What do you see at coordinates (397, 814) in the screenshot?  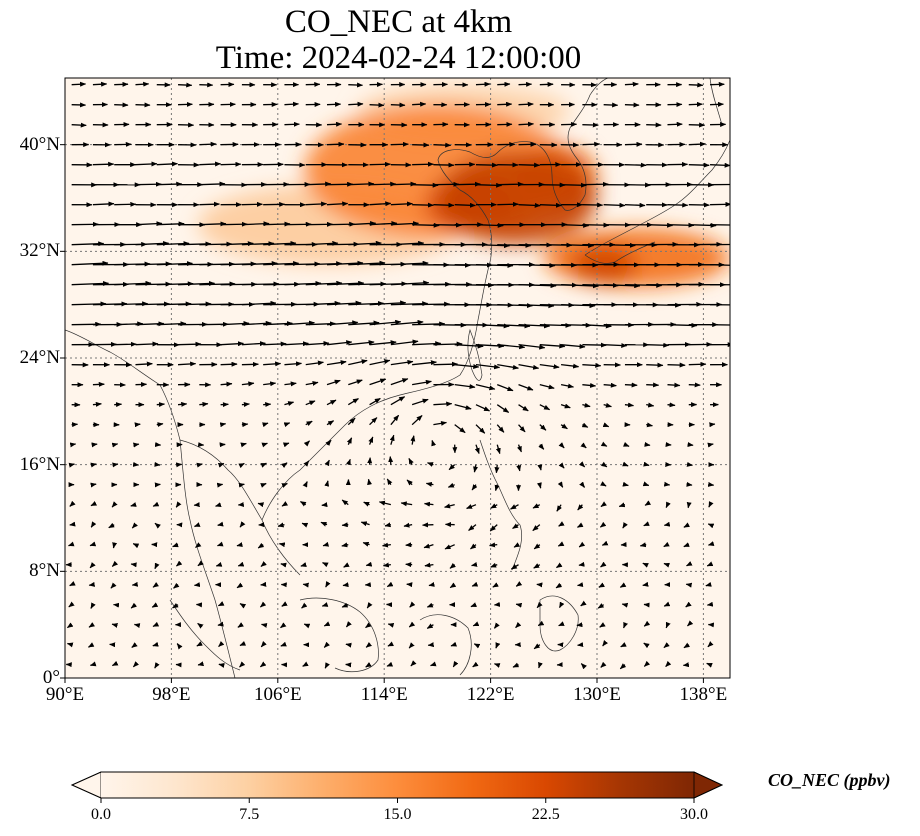 I see `colorbar-tick-label: 15.0` at bounding box center [397, 814].